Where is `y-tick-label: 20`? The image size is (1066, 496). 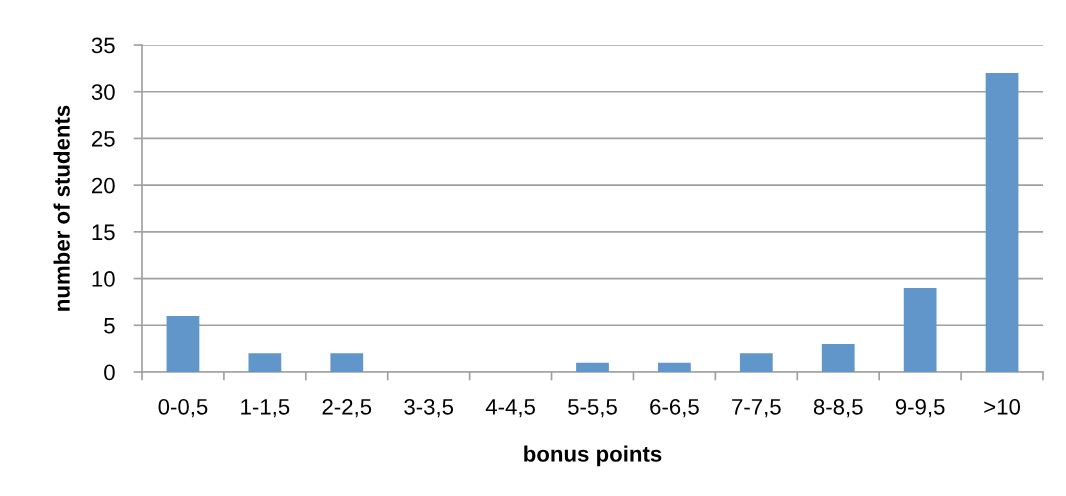
y-tick-label: 20 is located at coordinates (103, 185).